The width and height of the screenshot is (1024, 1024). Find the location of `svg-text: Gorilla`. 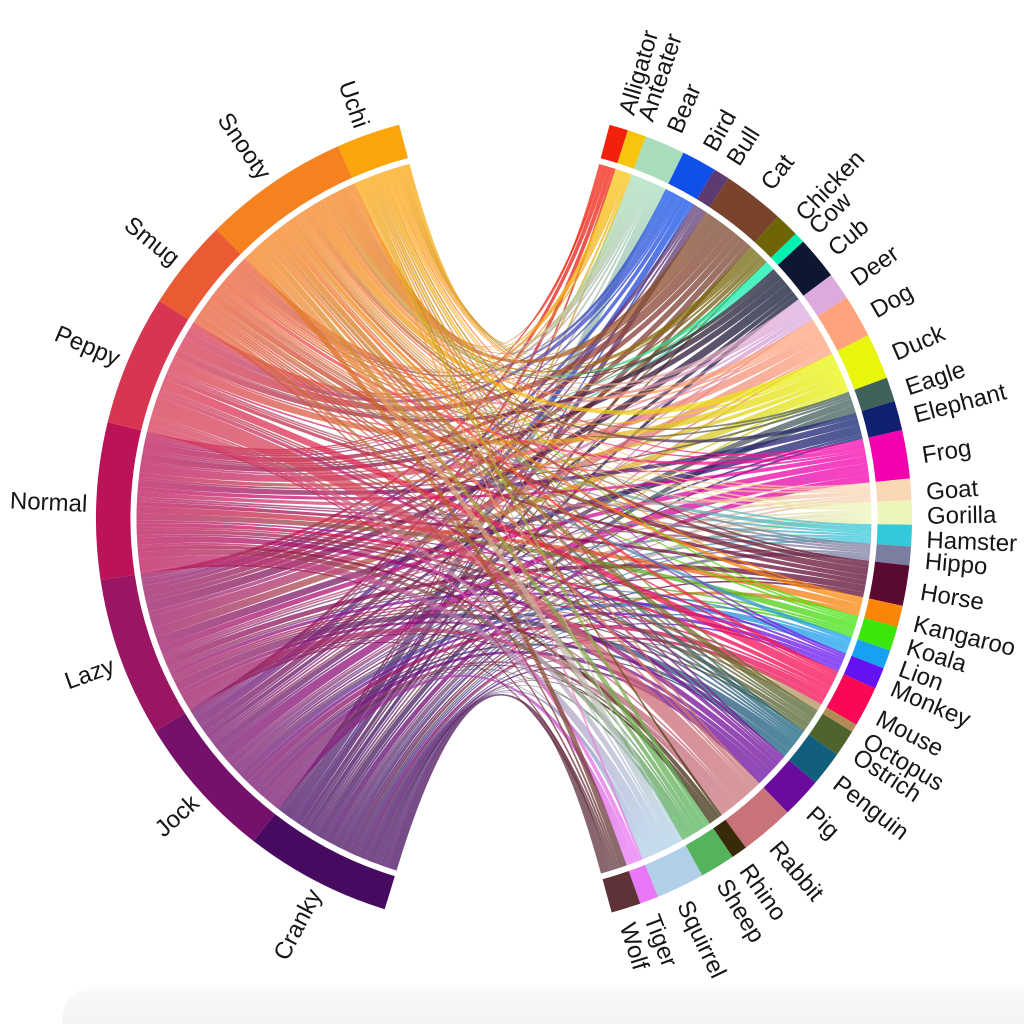

svg-text: Gorilla is located at coordinates (962, 516).